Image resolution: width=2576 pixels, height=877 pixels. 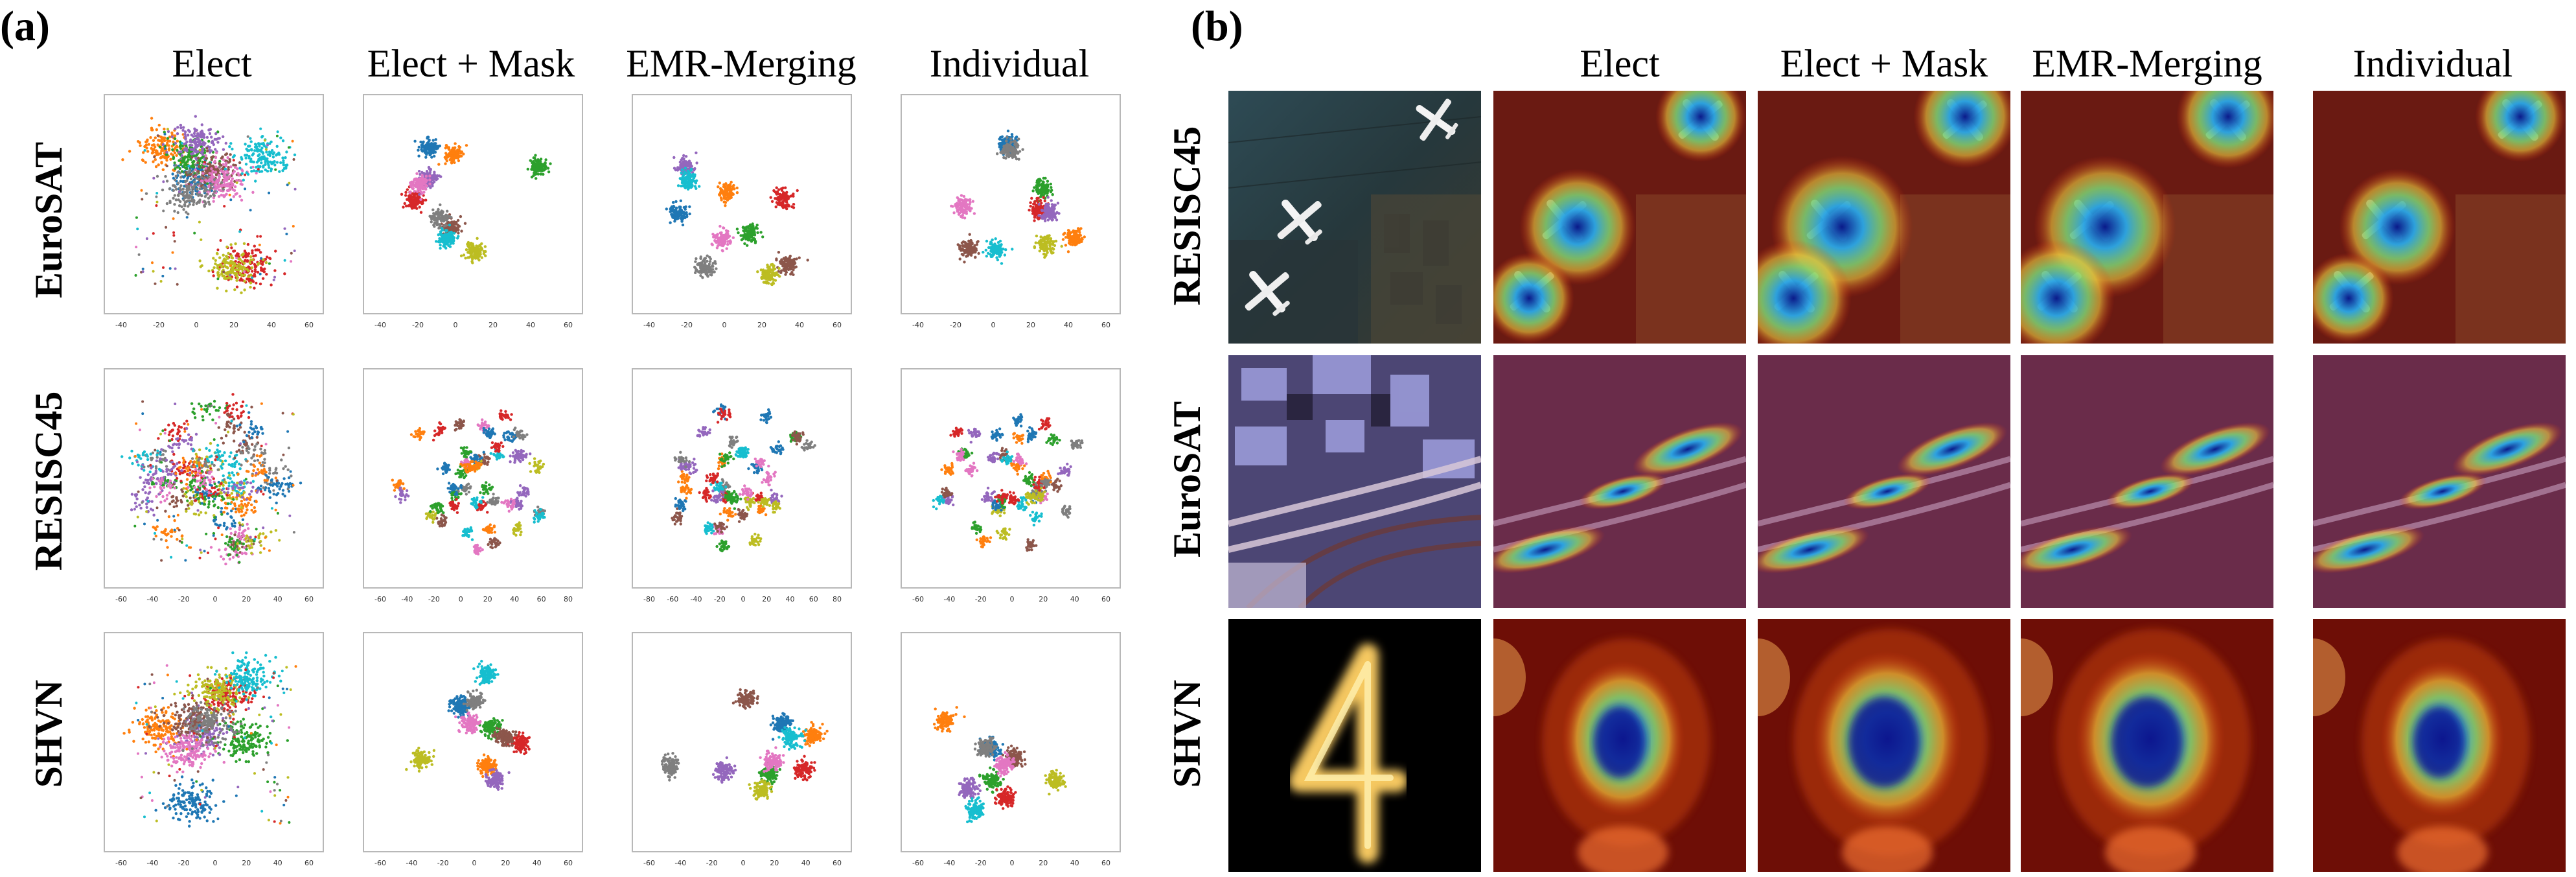 I want to click on col-title-a-emr-merging: EMR-Merging, so click(x=741, y=64).